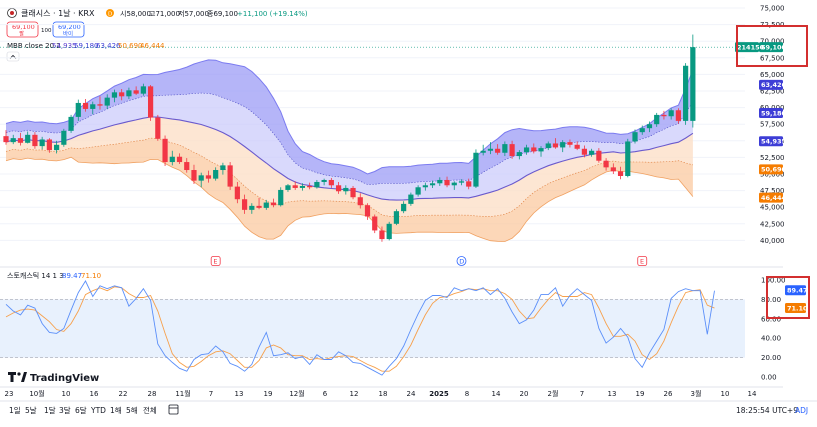  I want to click on event-marker: E, so click(215, 261).